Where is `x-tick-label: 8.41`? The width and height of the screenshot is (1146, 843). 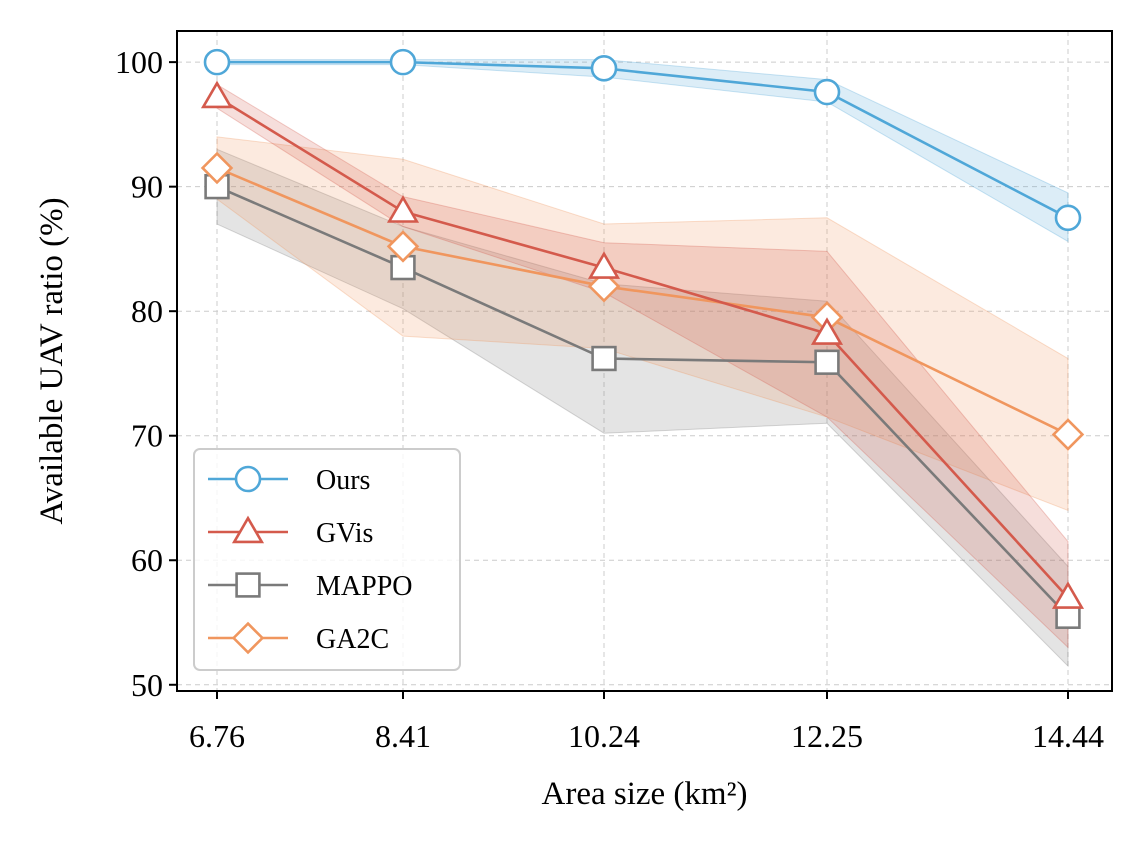
x-tick-label: 8.41 is located at coordinates (403, 736).